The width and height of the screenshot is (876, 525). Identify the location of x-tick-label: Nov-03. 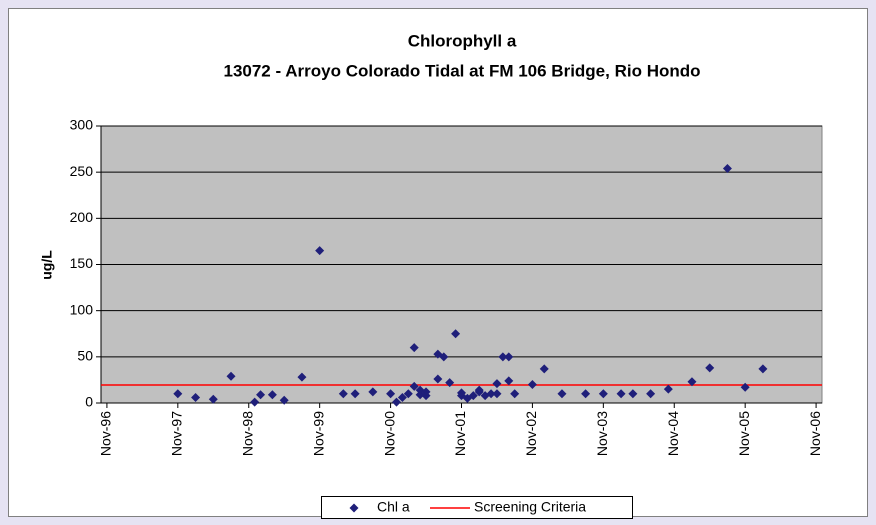
(602, 433).